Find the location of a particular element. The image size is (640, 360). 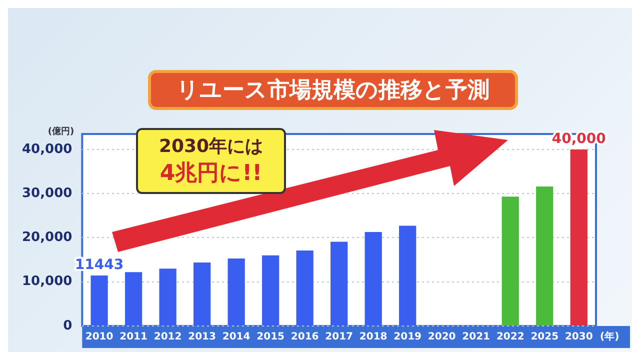

x-tick-label: 2020 is located at coordinates (442, 337).